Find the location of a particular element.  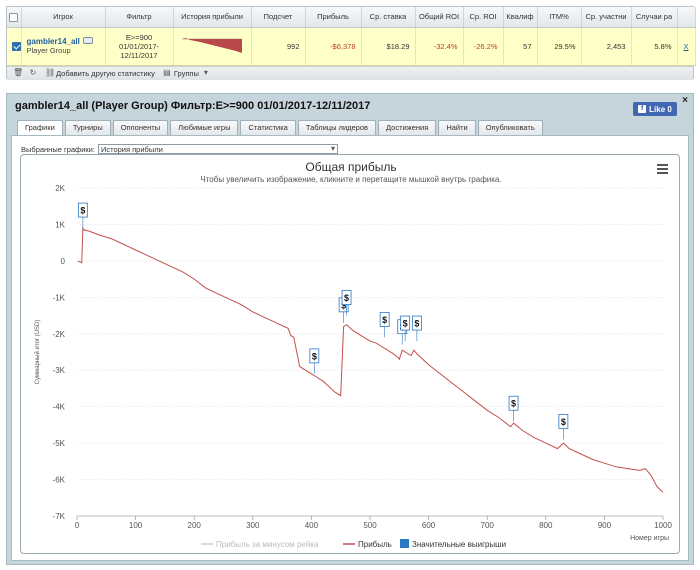

y-tick-label: 2K is located at coordinates (60, 188).